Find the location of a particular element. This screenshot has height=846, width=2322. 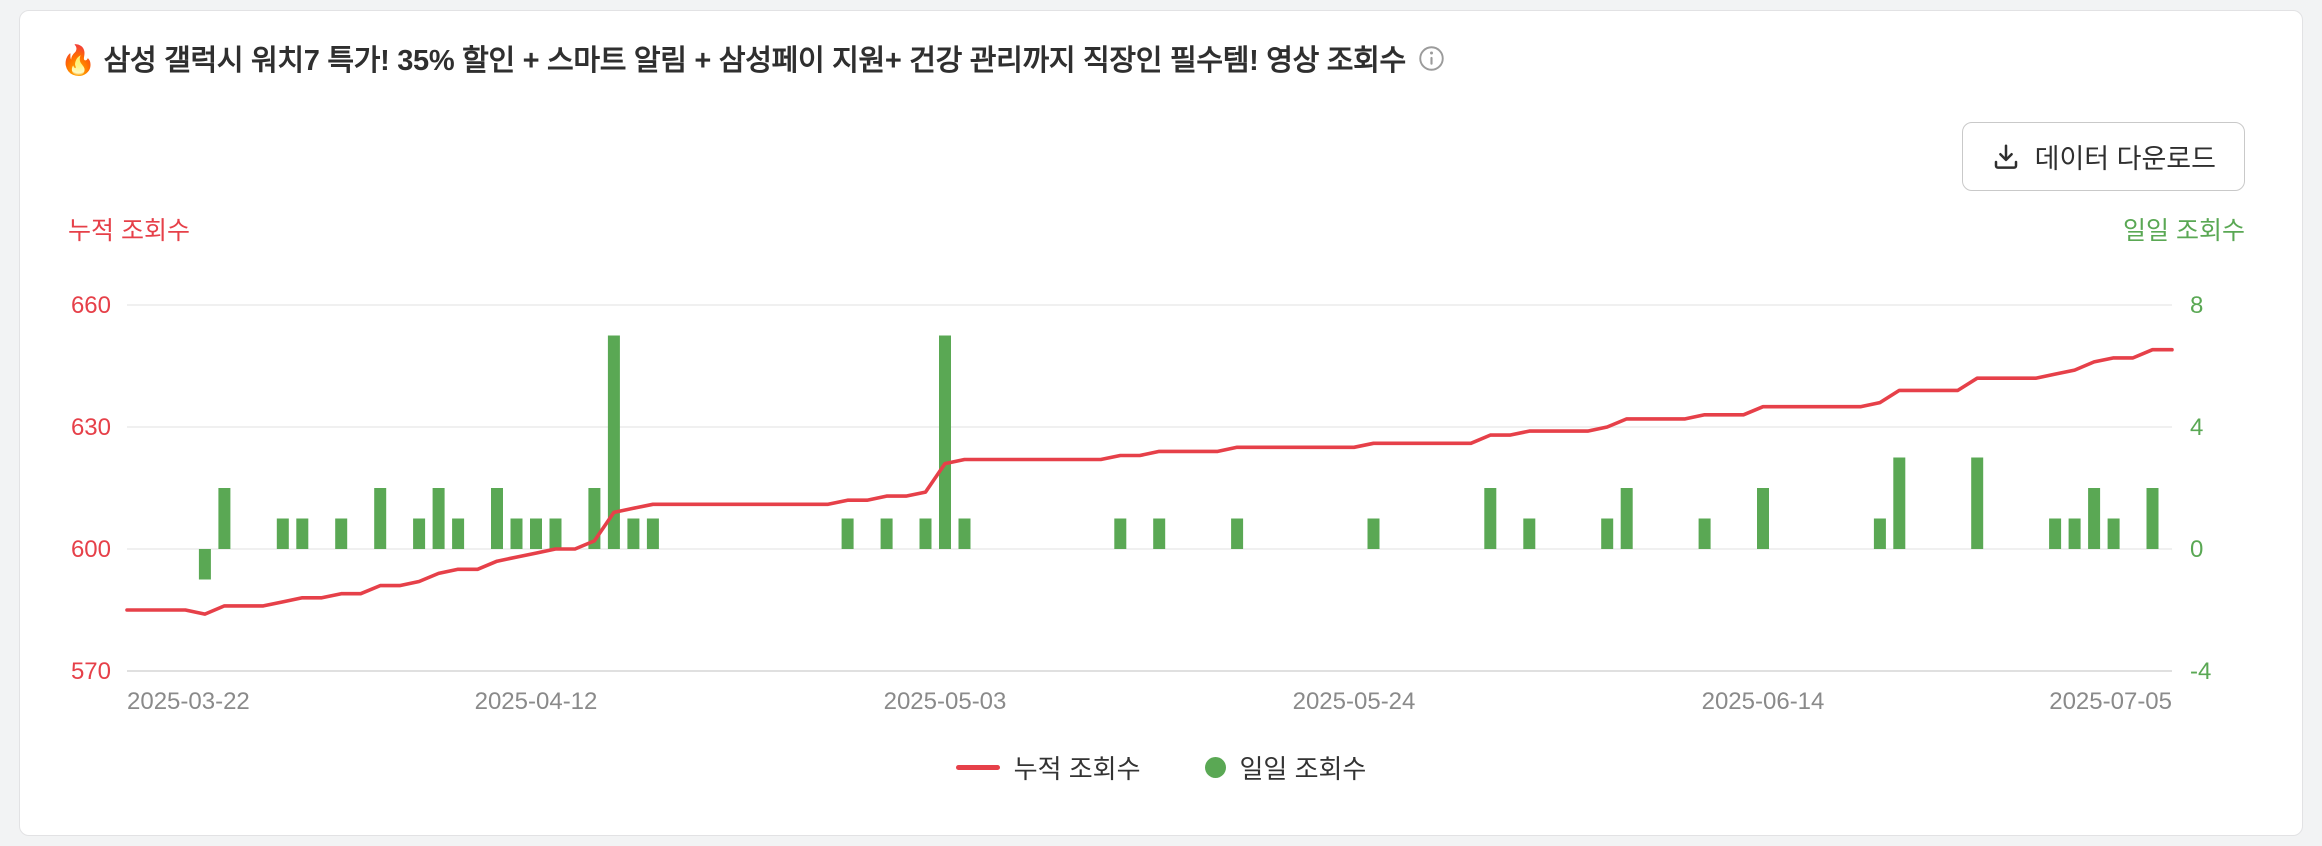

cumulative-series-swatch is located at coordinates (977, 767).